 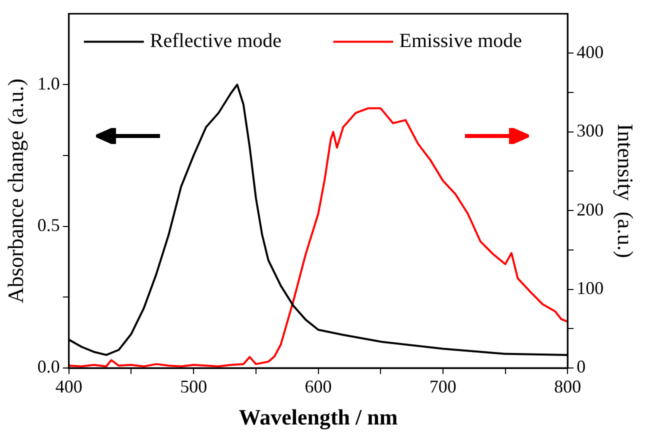 What do you see at coordinates (590, 209) in the screenshot?
I see `y2-tick-label: 200` at bounding box center [590, 209].